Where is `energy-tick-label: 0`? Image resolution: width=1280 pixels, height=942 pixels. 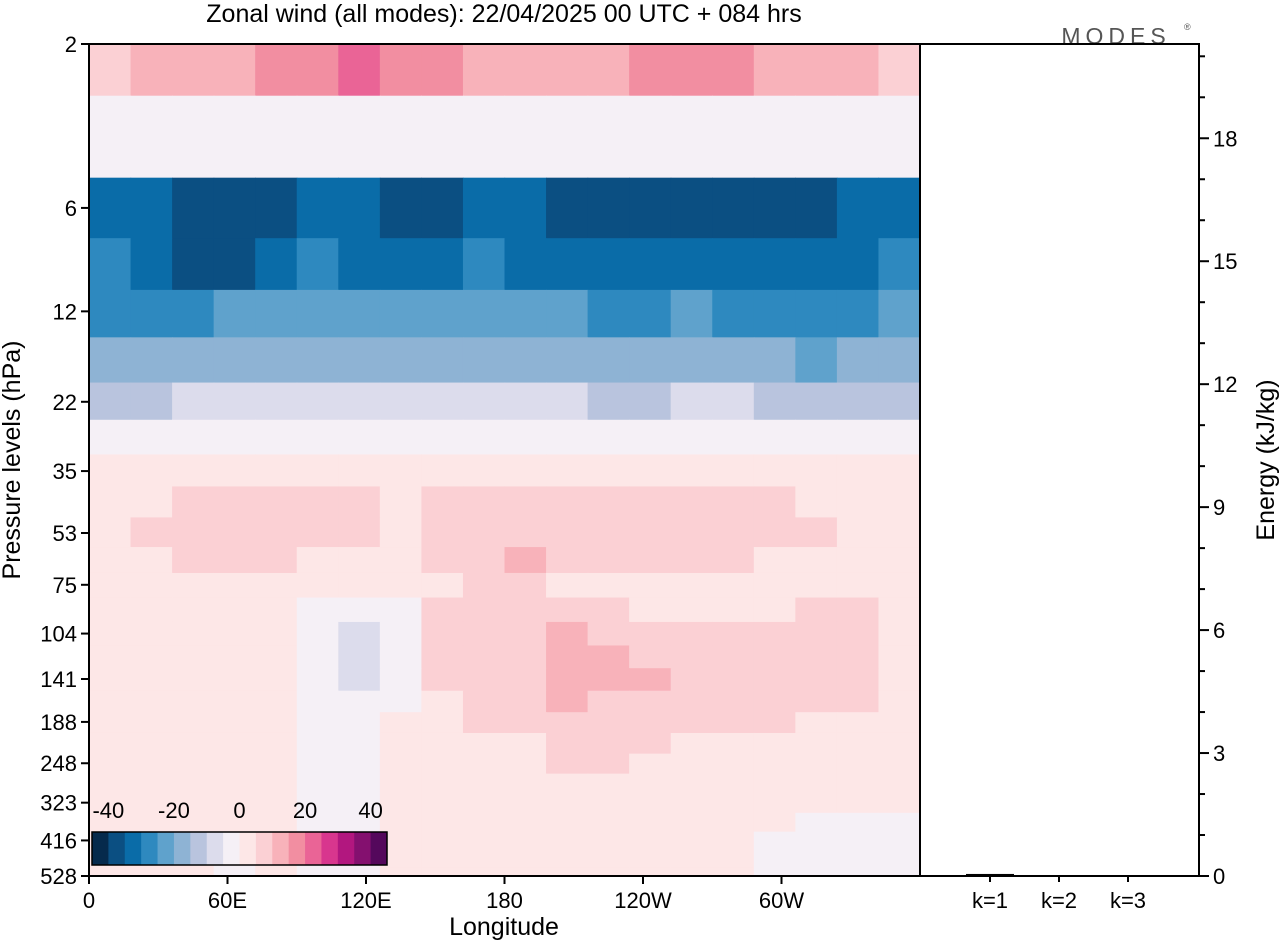 energy-tick-label: 0 is located at coordinates (1219, 876).